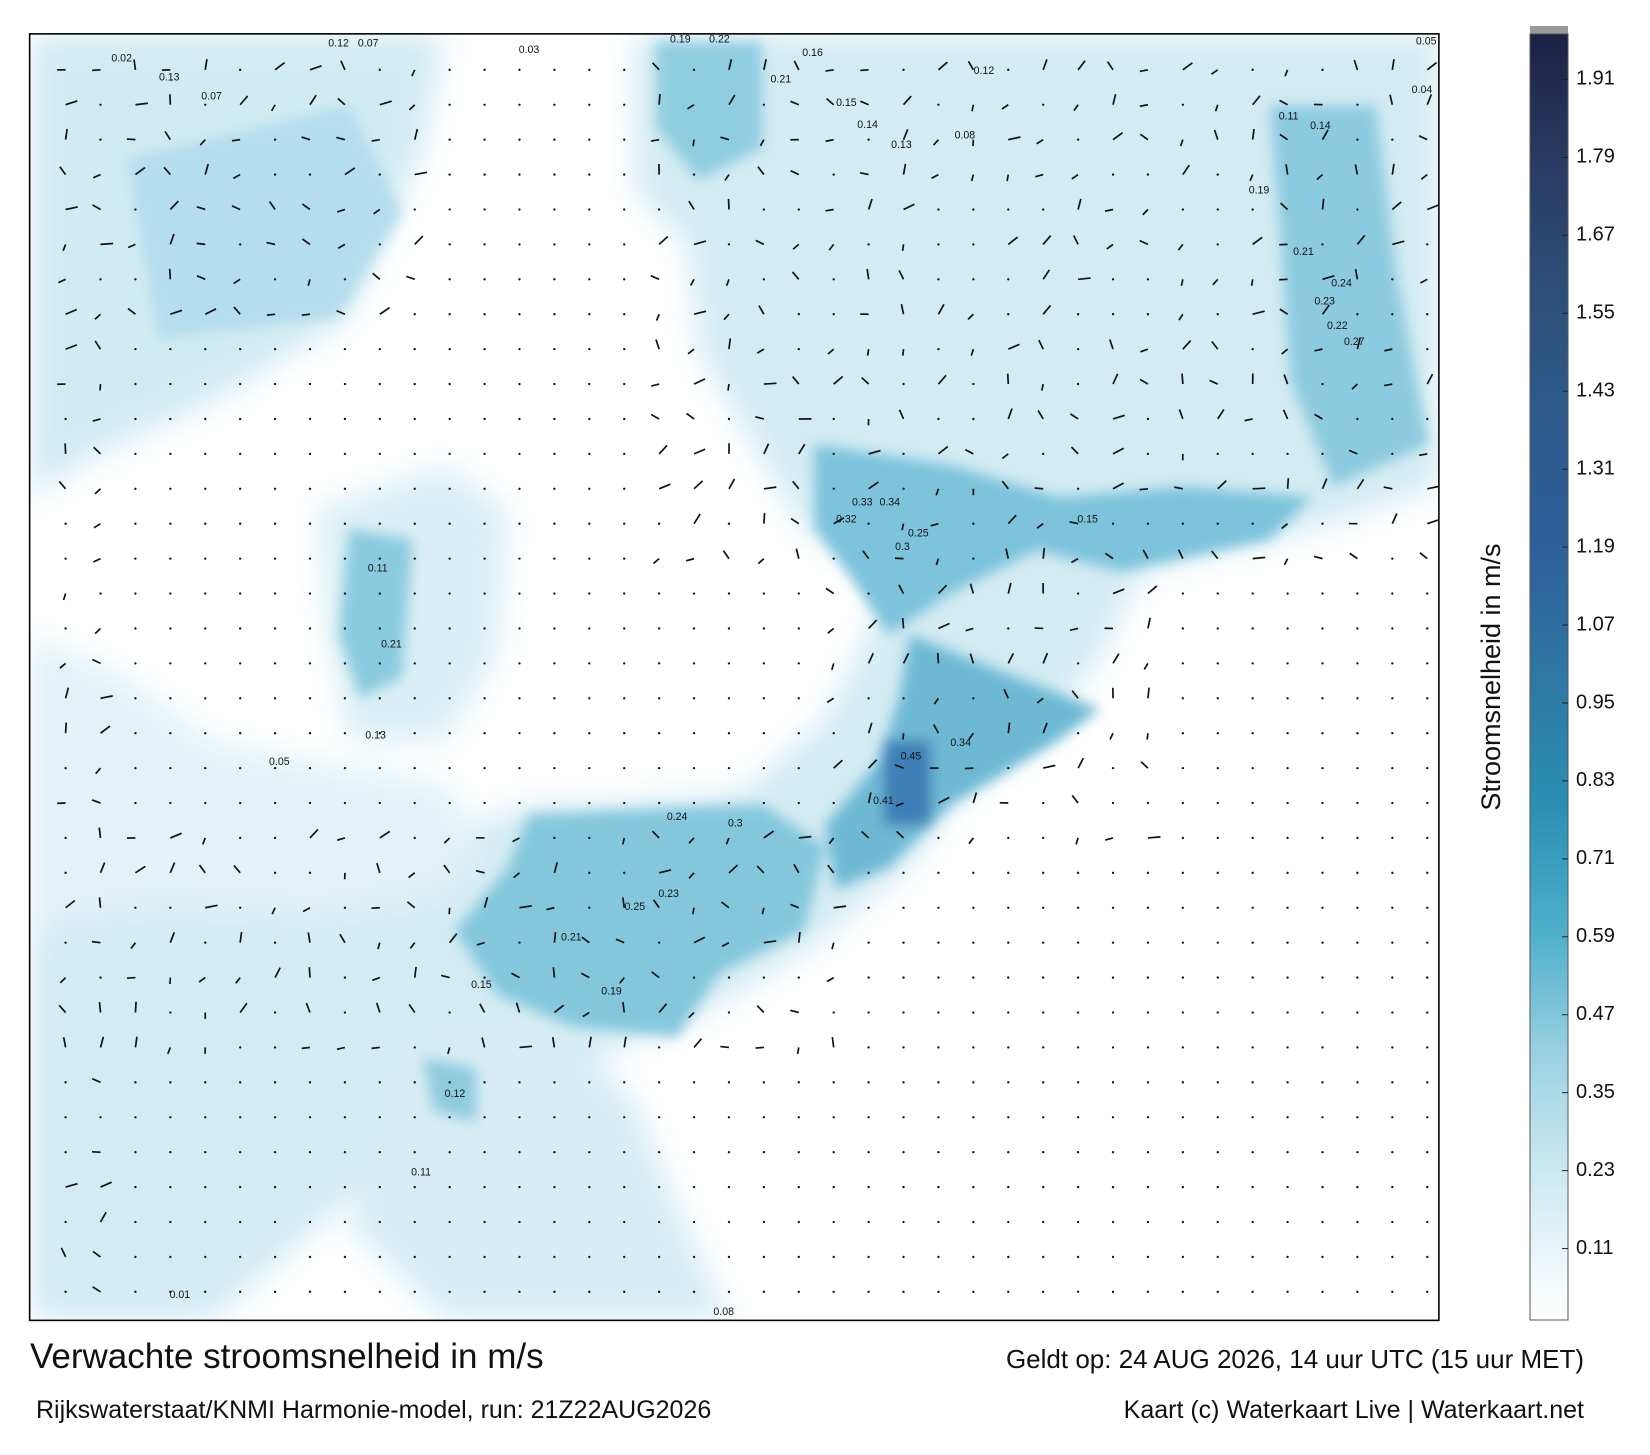  Describe the element at coordinates (1595, 157) in the screenshot. I see `colorbar-tick-label: 1.79` at that location.